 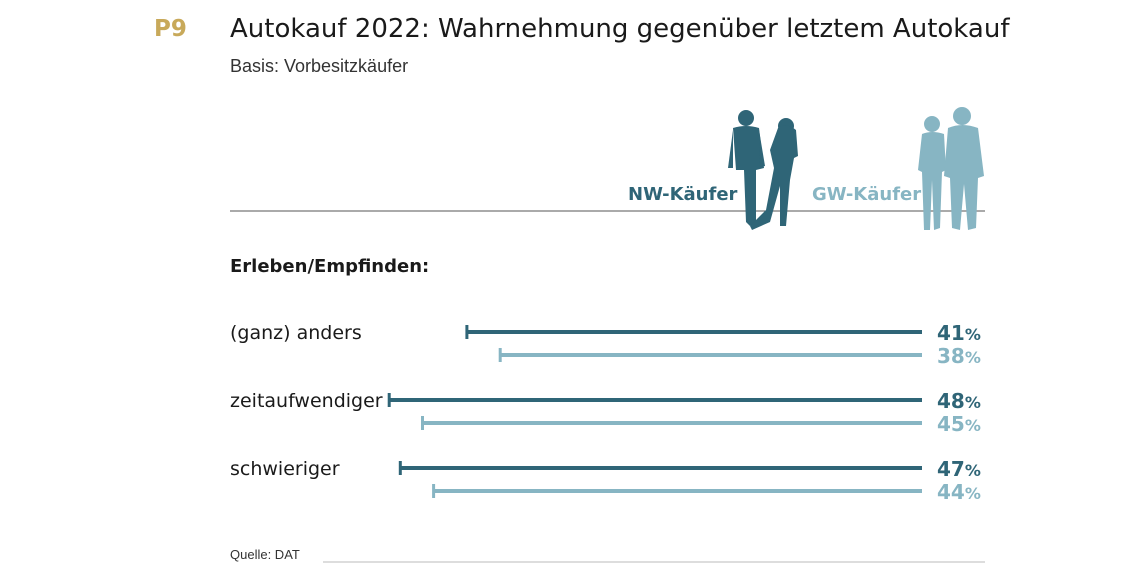 I want to click on category-label: schwieriger, so click(x=285, y=469).